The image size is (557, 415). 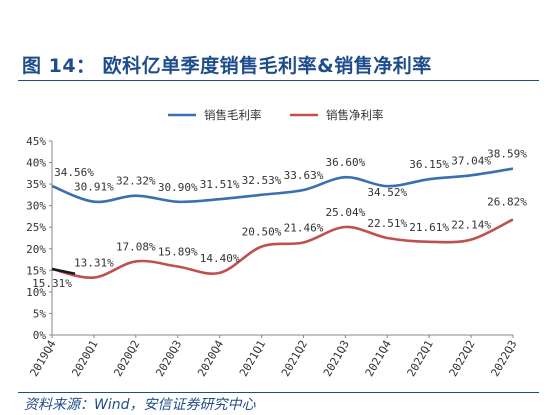 What do you see at coordinates (507, 154) in the screenshot?
I see `data-label: 38.59%` at bounding box center [507, 154].